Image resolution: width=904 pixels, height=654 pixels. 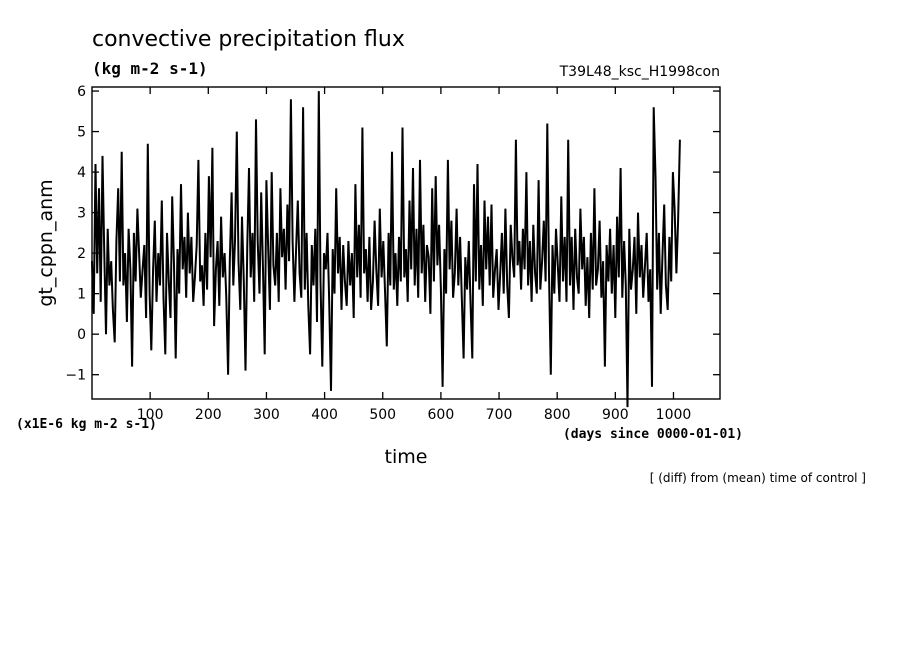 What do you see at coordinates (382, 415) in the screenshot?
I see `x-tick-label: 500` at bounding box center [382, 415].